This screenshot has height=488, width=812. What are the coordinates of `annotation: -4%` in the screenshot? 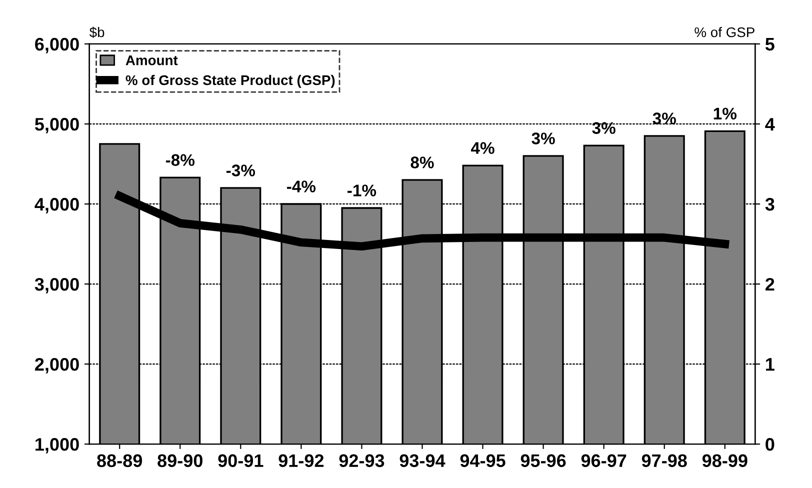 It's located at (301, 186).